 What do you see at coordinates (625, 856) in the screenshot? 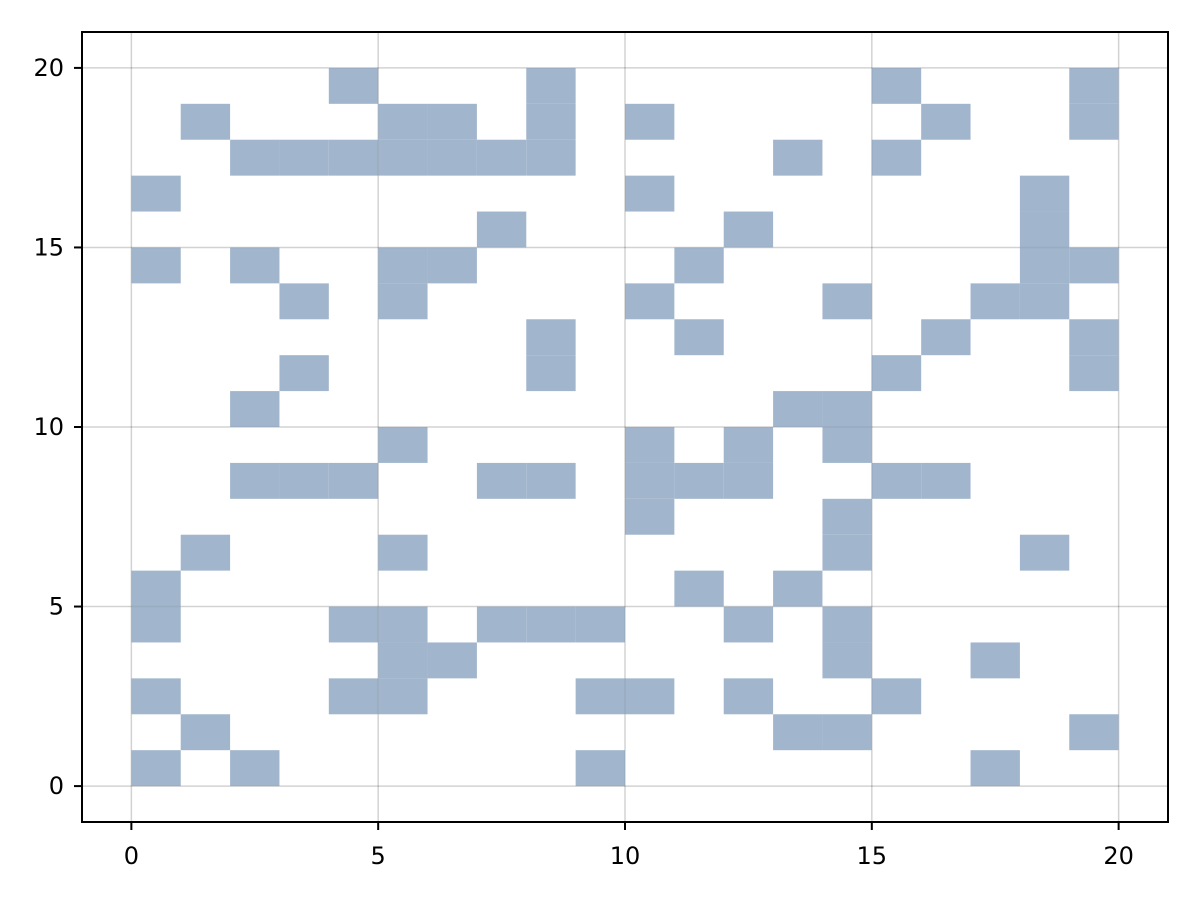
I see `x-tick-label: 10` at bounding box center [625, 856].